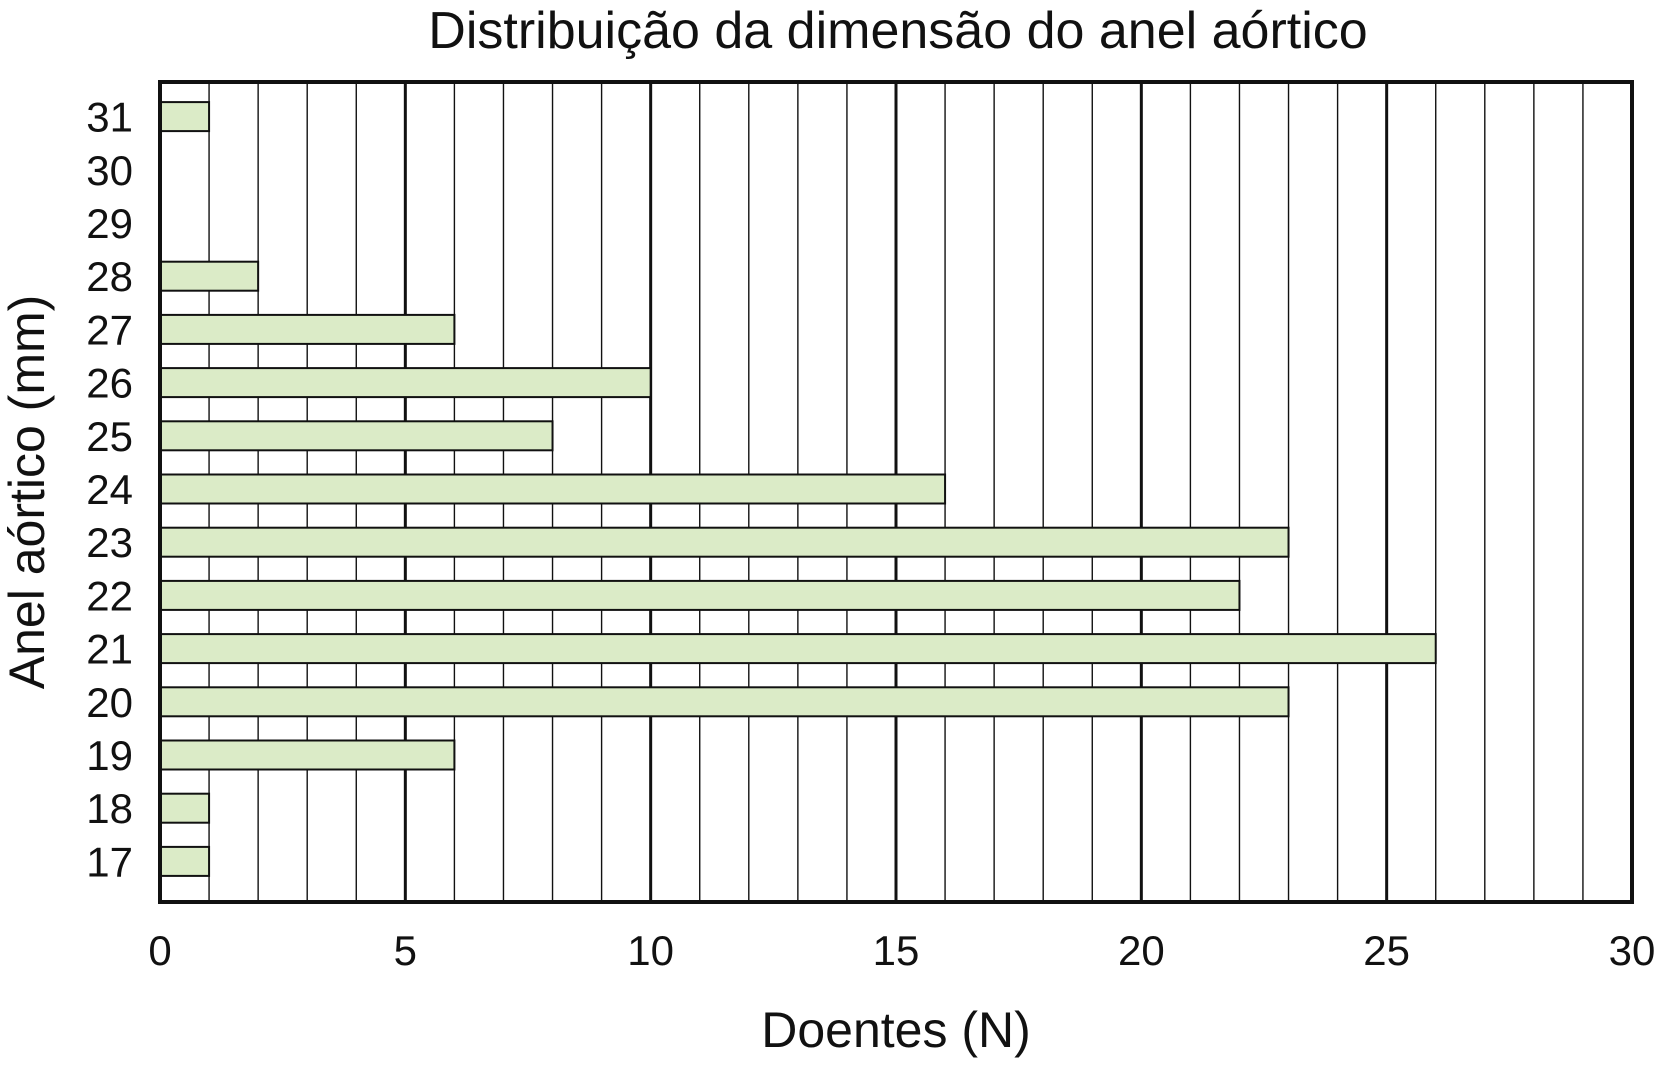 The image size is (1655, 1077). I want to click on y-tick-label: 22, so click(109, 595).